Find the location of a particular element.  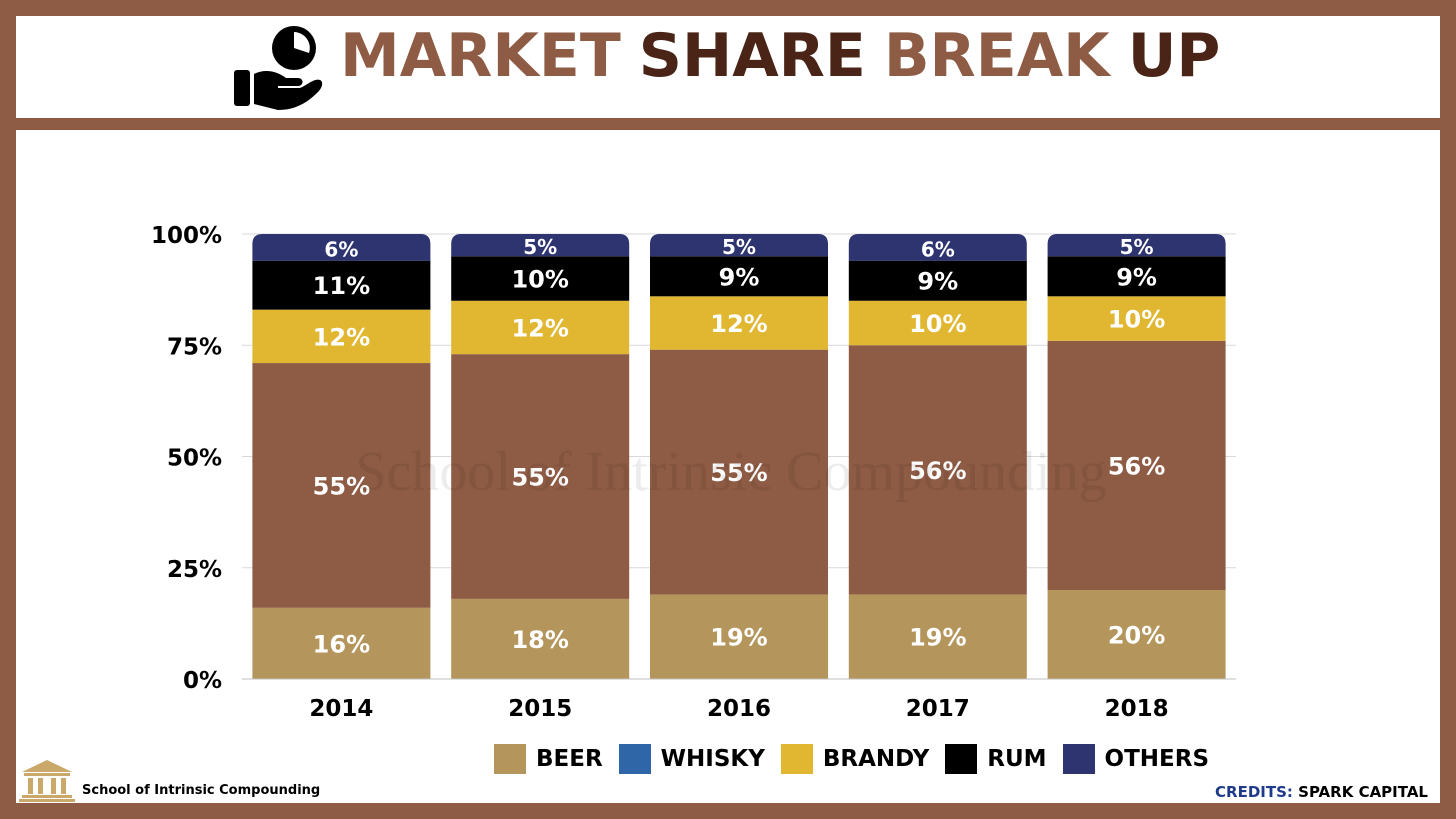

title-word-share: SHARE is located at coordinates (752, 56).